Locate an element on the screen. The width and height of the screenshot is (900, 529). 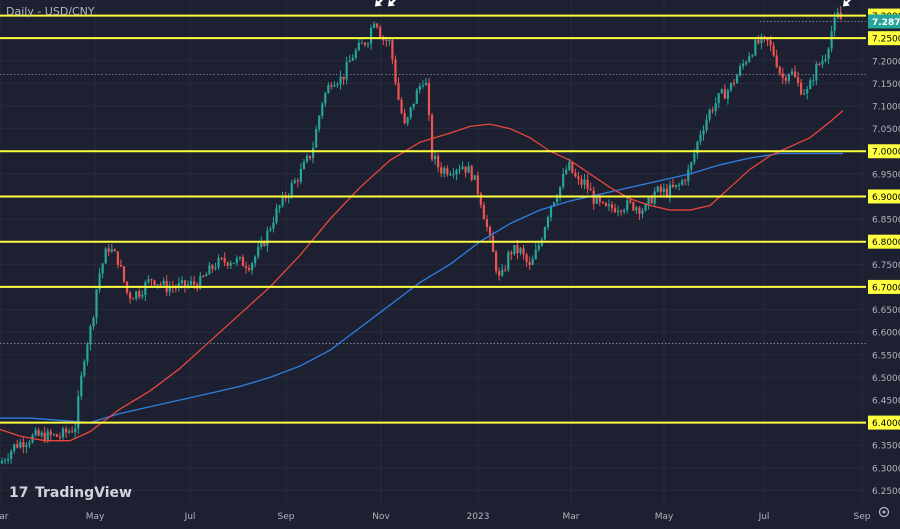
settings-icon is located at coordinates (884, 512).